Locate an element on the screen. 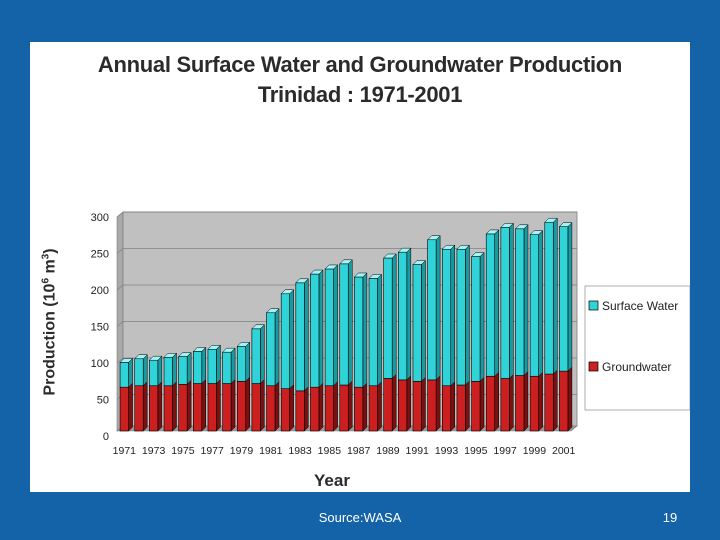 This screenshot has width=720, height=540. x-tick-label: 1987 is located at coordinates (359, 451).